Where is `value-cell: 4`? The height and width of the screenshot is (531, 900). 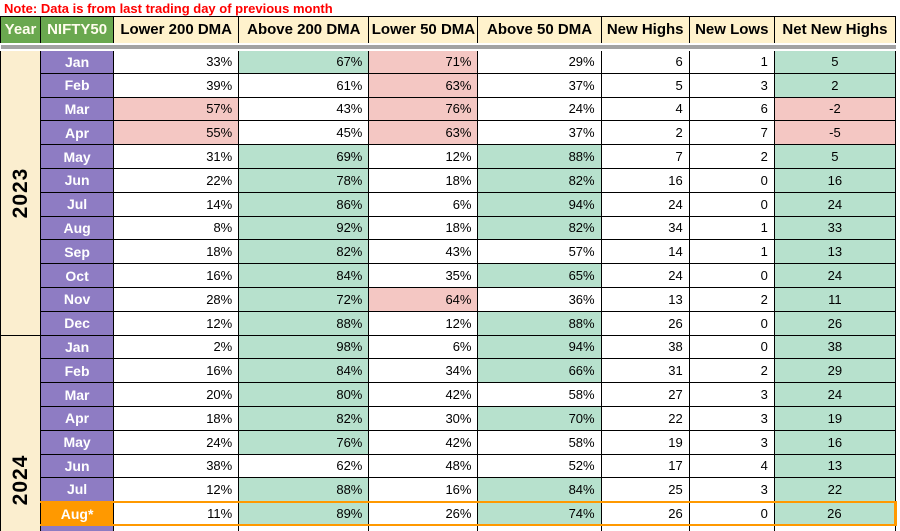
value-cell: 4 is located at coordinates (731, 466).